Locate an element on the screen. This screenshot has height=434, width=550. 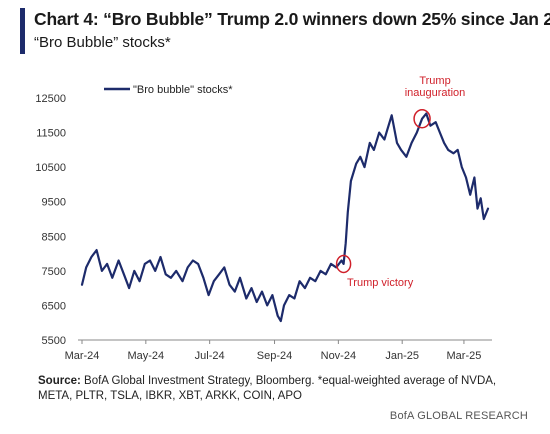
x-tick-label: Nov-24 is located at coordinates (338, 356).